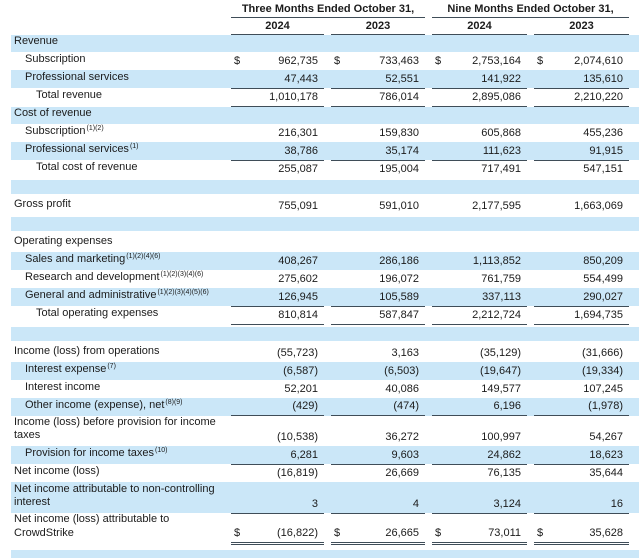 This screenshot has width=639, height=558. I want to click on dollar-sign-cell: $, so click(438, 61).